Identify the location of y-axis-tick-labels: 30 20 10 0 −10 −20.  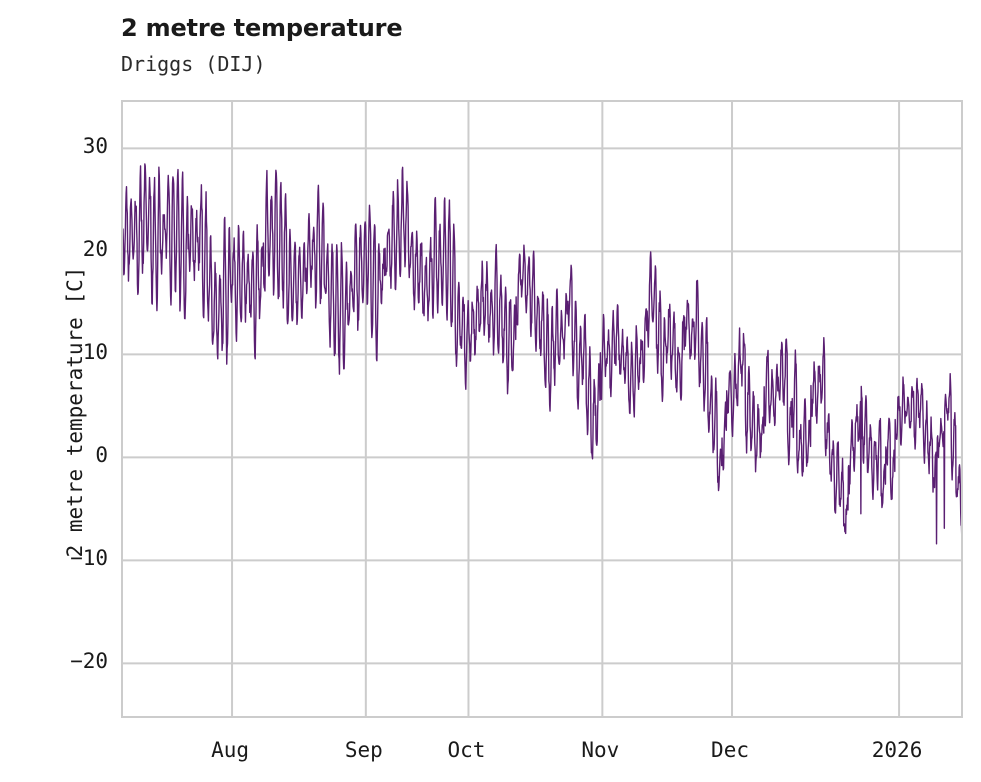
(54, 391).